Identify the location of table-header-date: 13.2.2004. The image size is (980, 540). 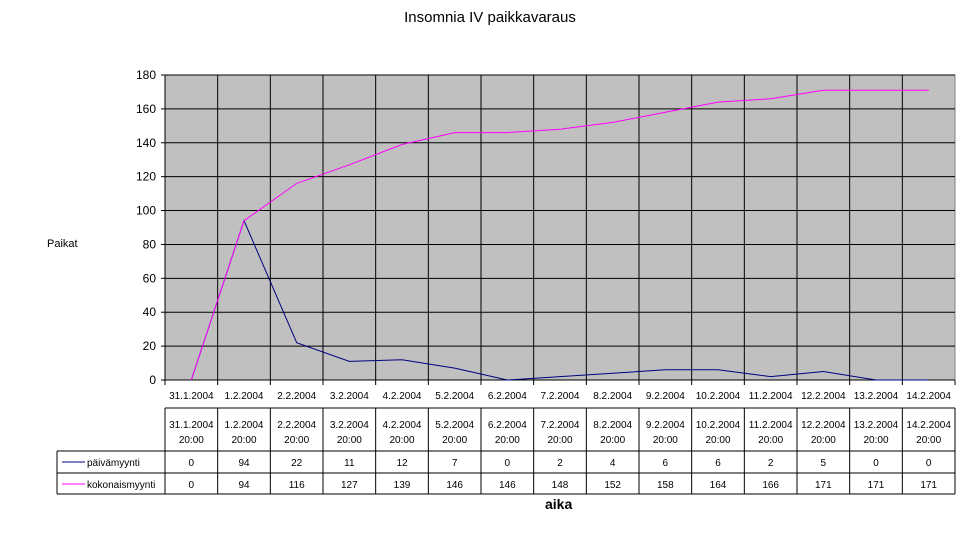
(876, 425).